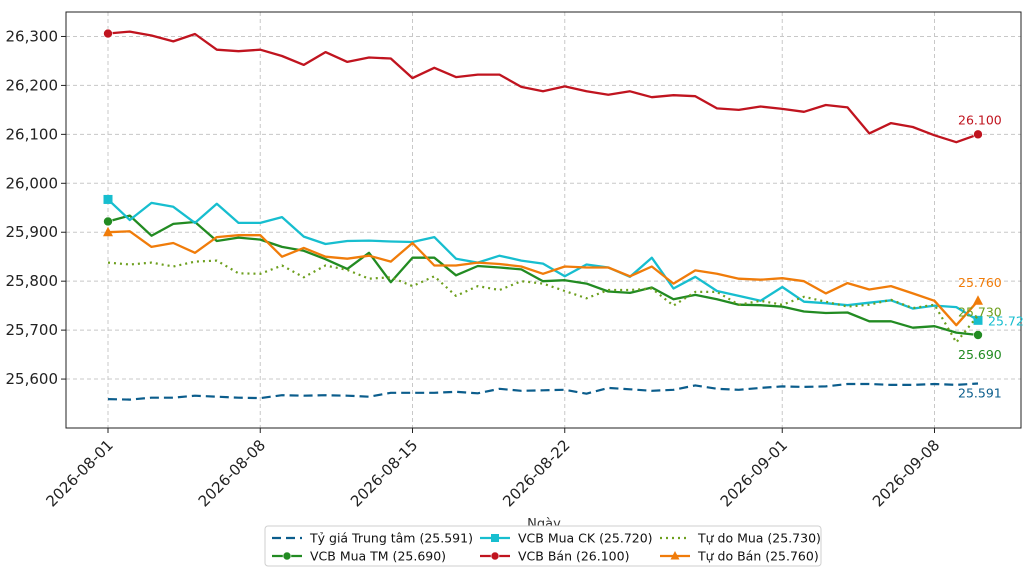 The image size is (1024, 576). I want to click on x-tick-label: 2026-09-08, so click(906, 473).